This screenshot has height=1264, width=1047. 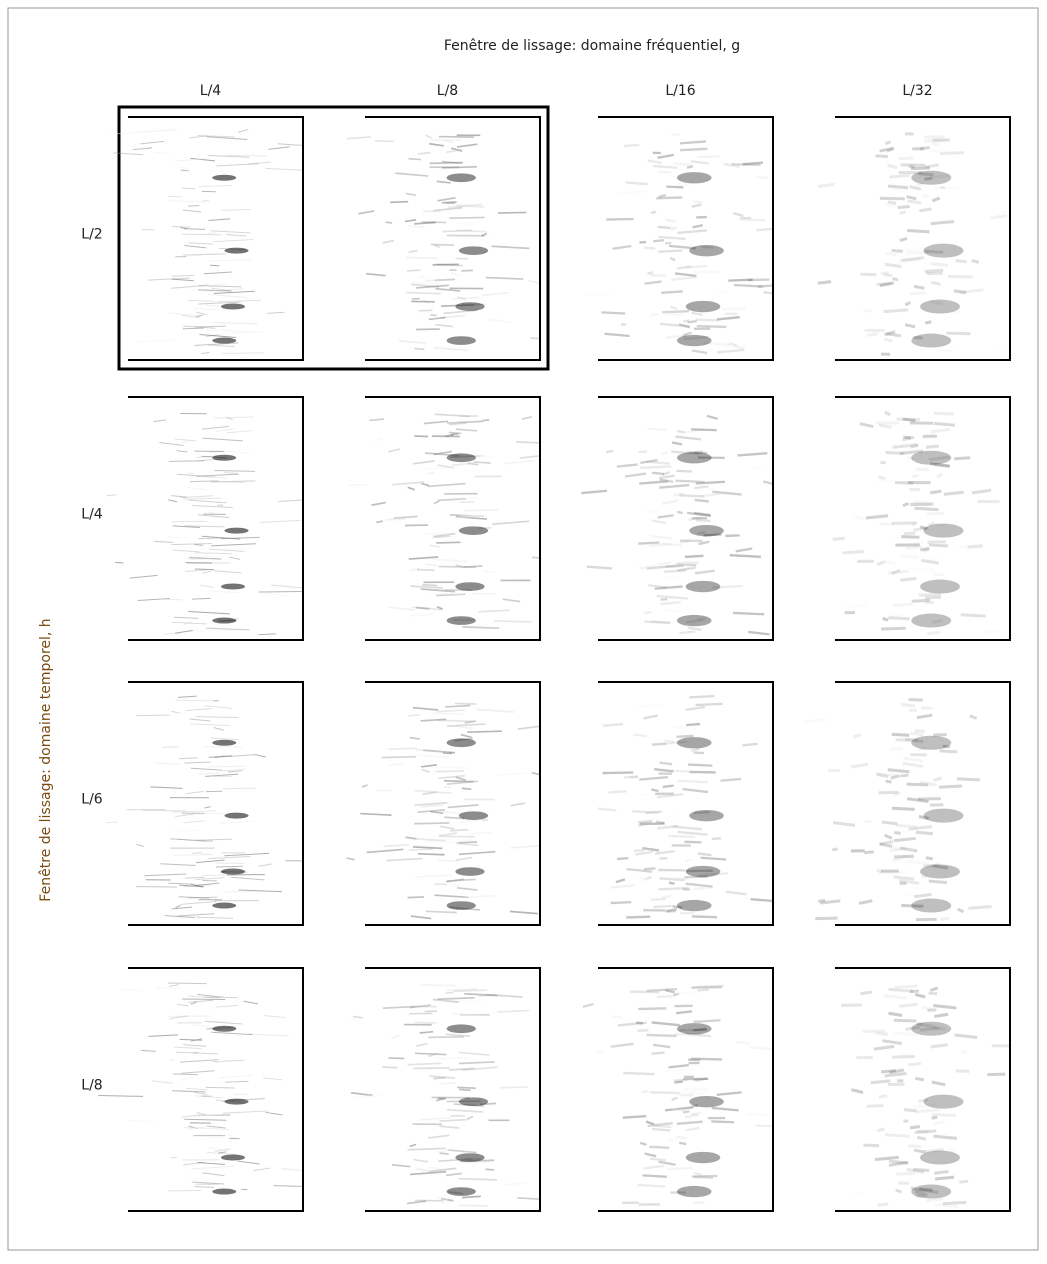 What do you see at coordinates (91, 235) in the screenshot?
I see `row-label: L/2` at bounding box center [91, 235].